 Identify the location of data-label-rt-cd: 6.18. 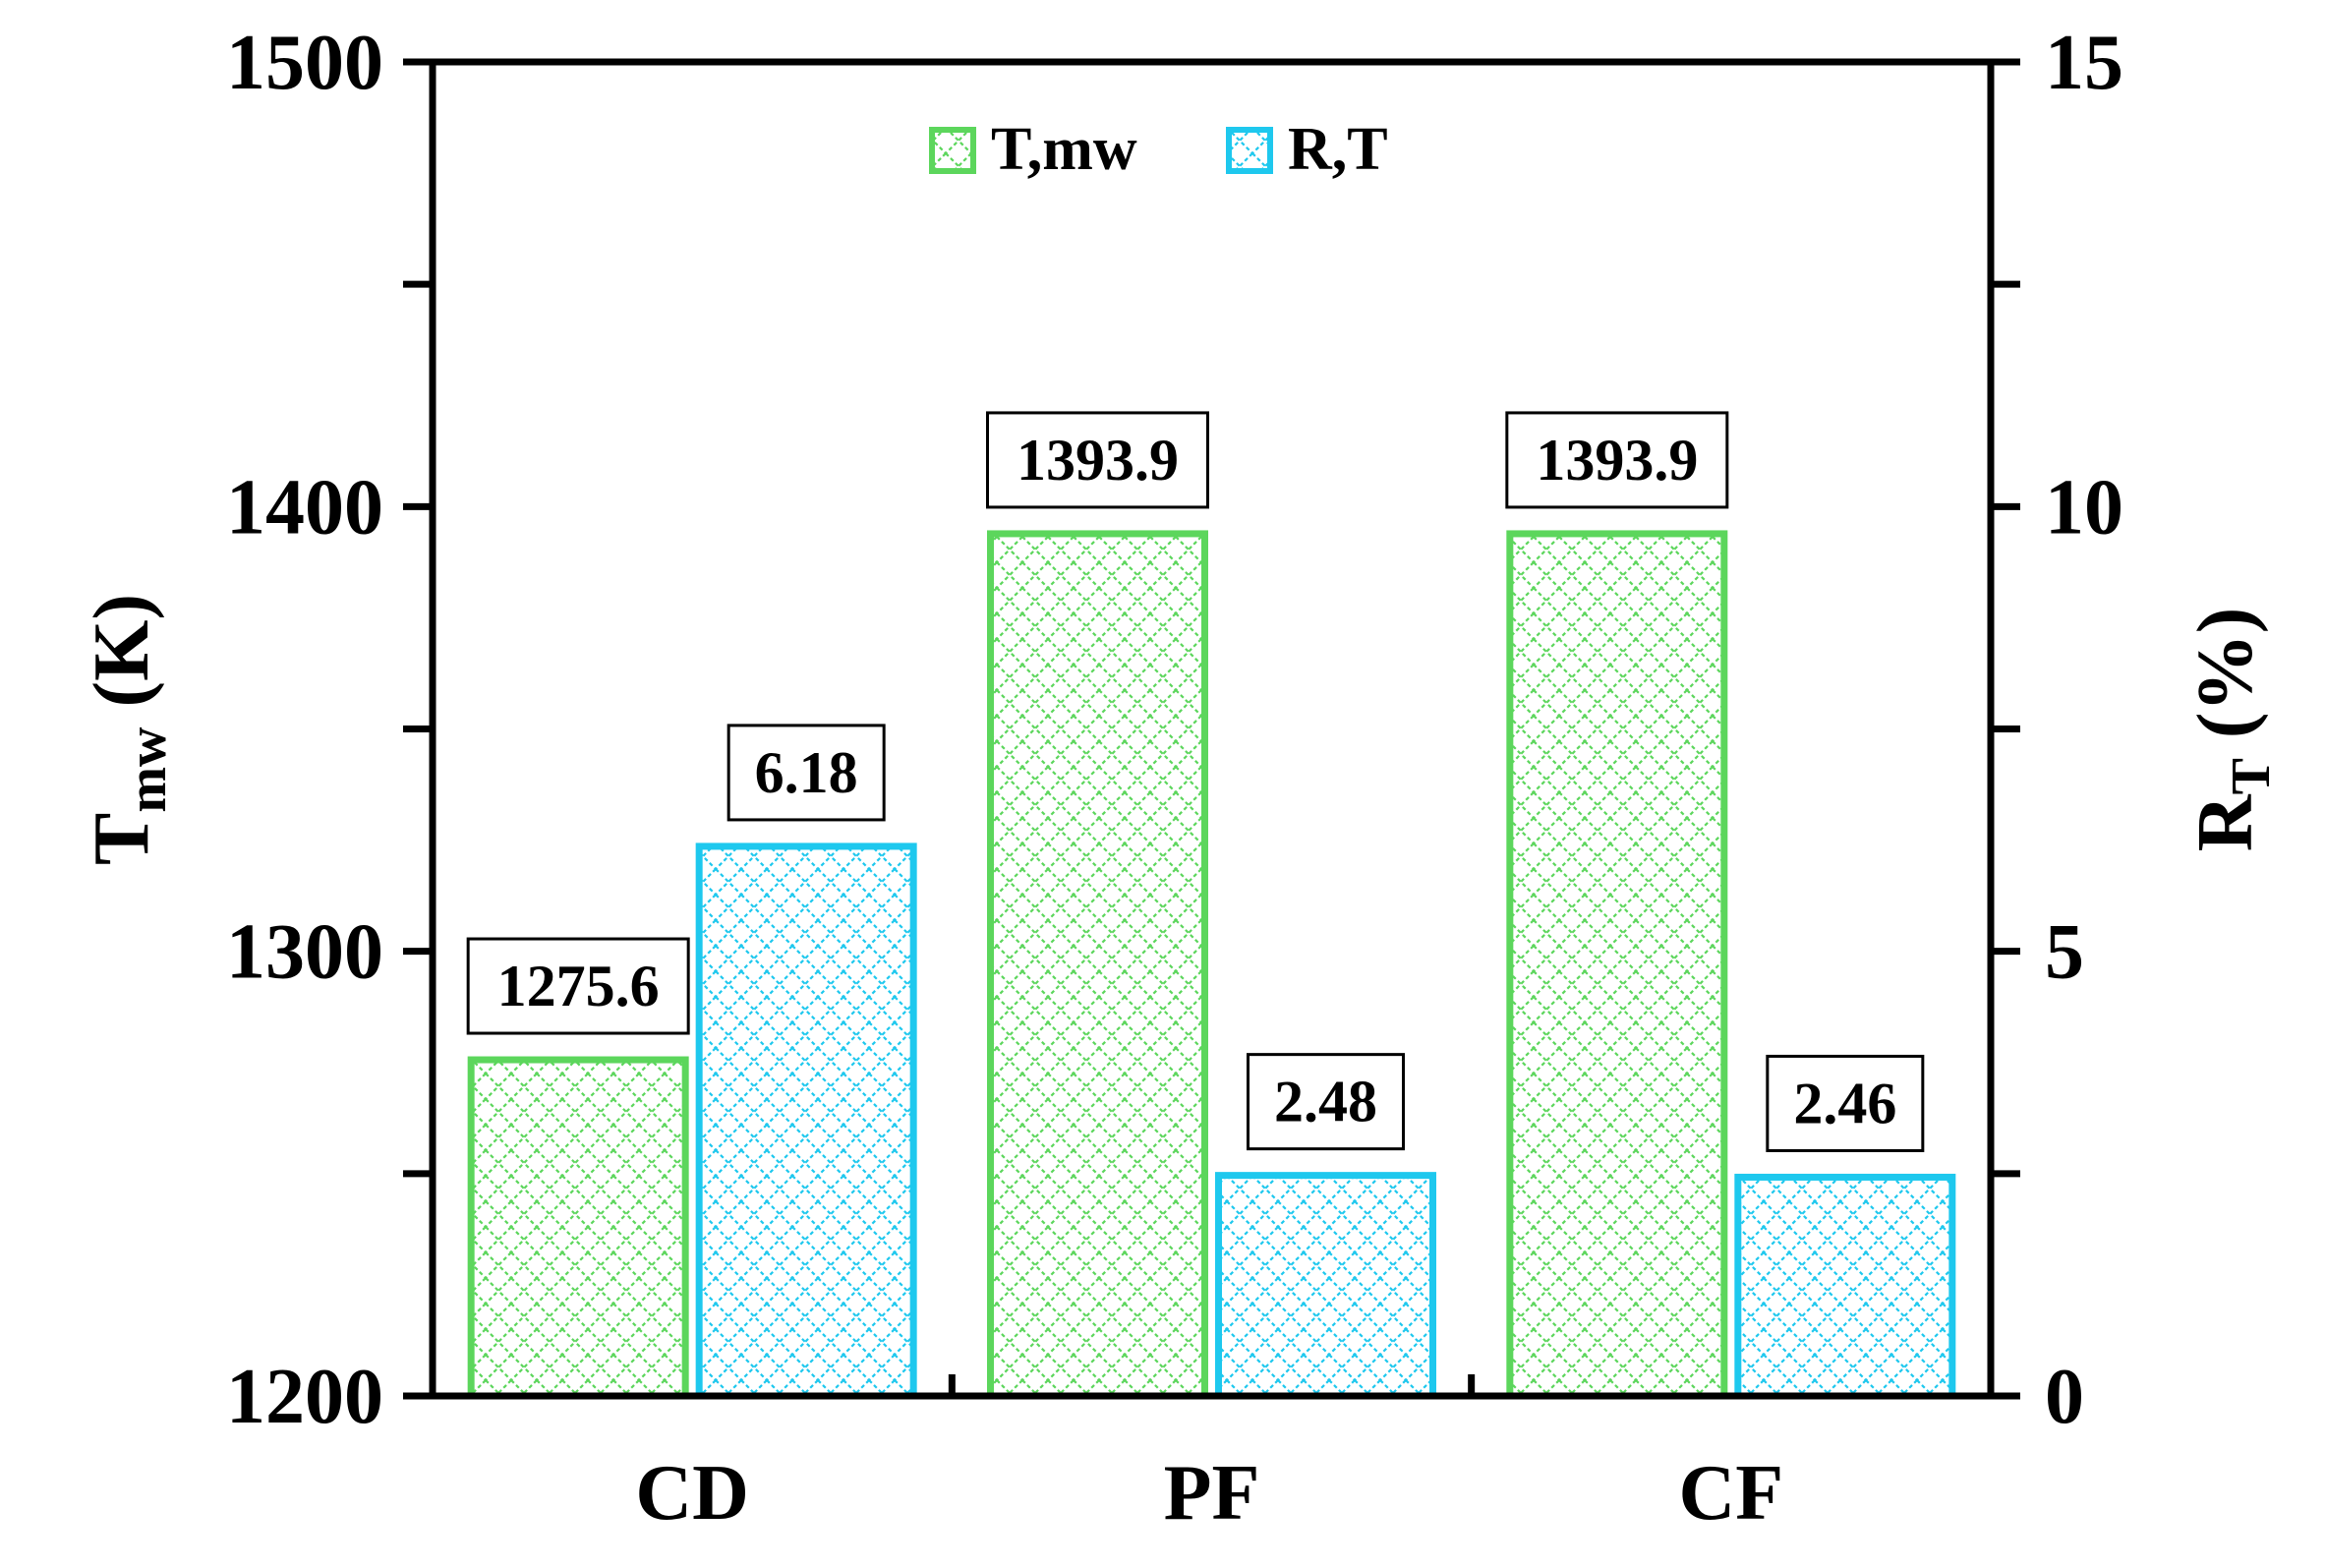
(806, 772).